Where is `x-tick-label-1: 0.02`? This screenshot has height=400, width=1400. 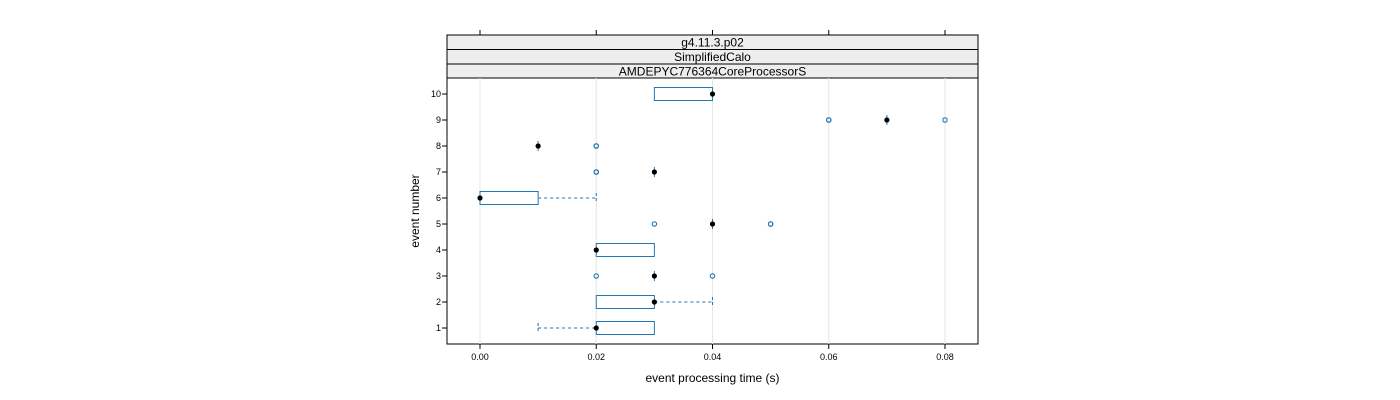
x-tick-label-1: 0.02 is located at coordinates (596, 357).